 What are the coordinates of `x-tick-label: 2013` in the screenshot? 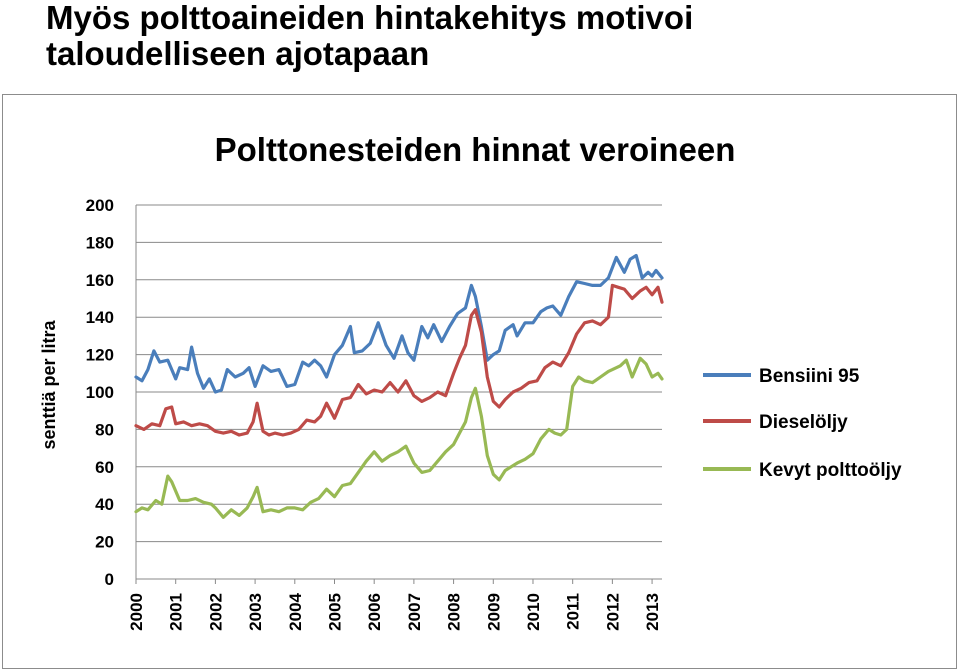 It's located at (652, 612).